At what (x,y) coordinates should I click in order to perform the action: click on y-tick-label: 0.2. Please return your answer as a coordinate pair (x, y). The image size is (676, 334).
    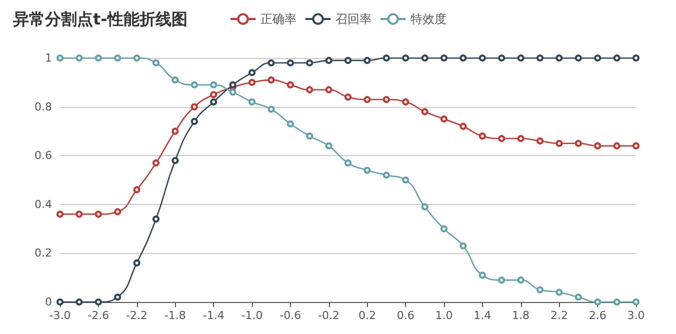
    Looking at the image, I should click on (43, 253).